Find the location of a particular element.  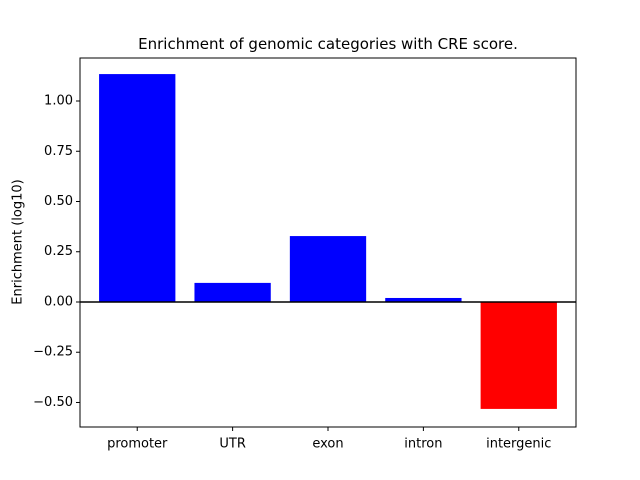

y-tick-label: −0.25 is located at coordinates (53, 352).